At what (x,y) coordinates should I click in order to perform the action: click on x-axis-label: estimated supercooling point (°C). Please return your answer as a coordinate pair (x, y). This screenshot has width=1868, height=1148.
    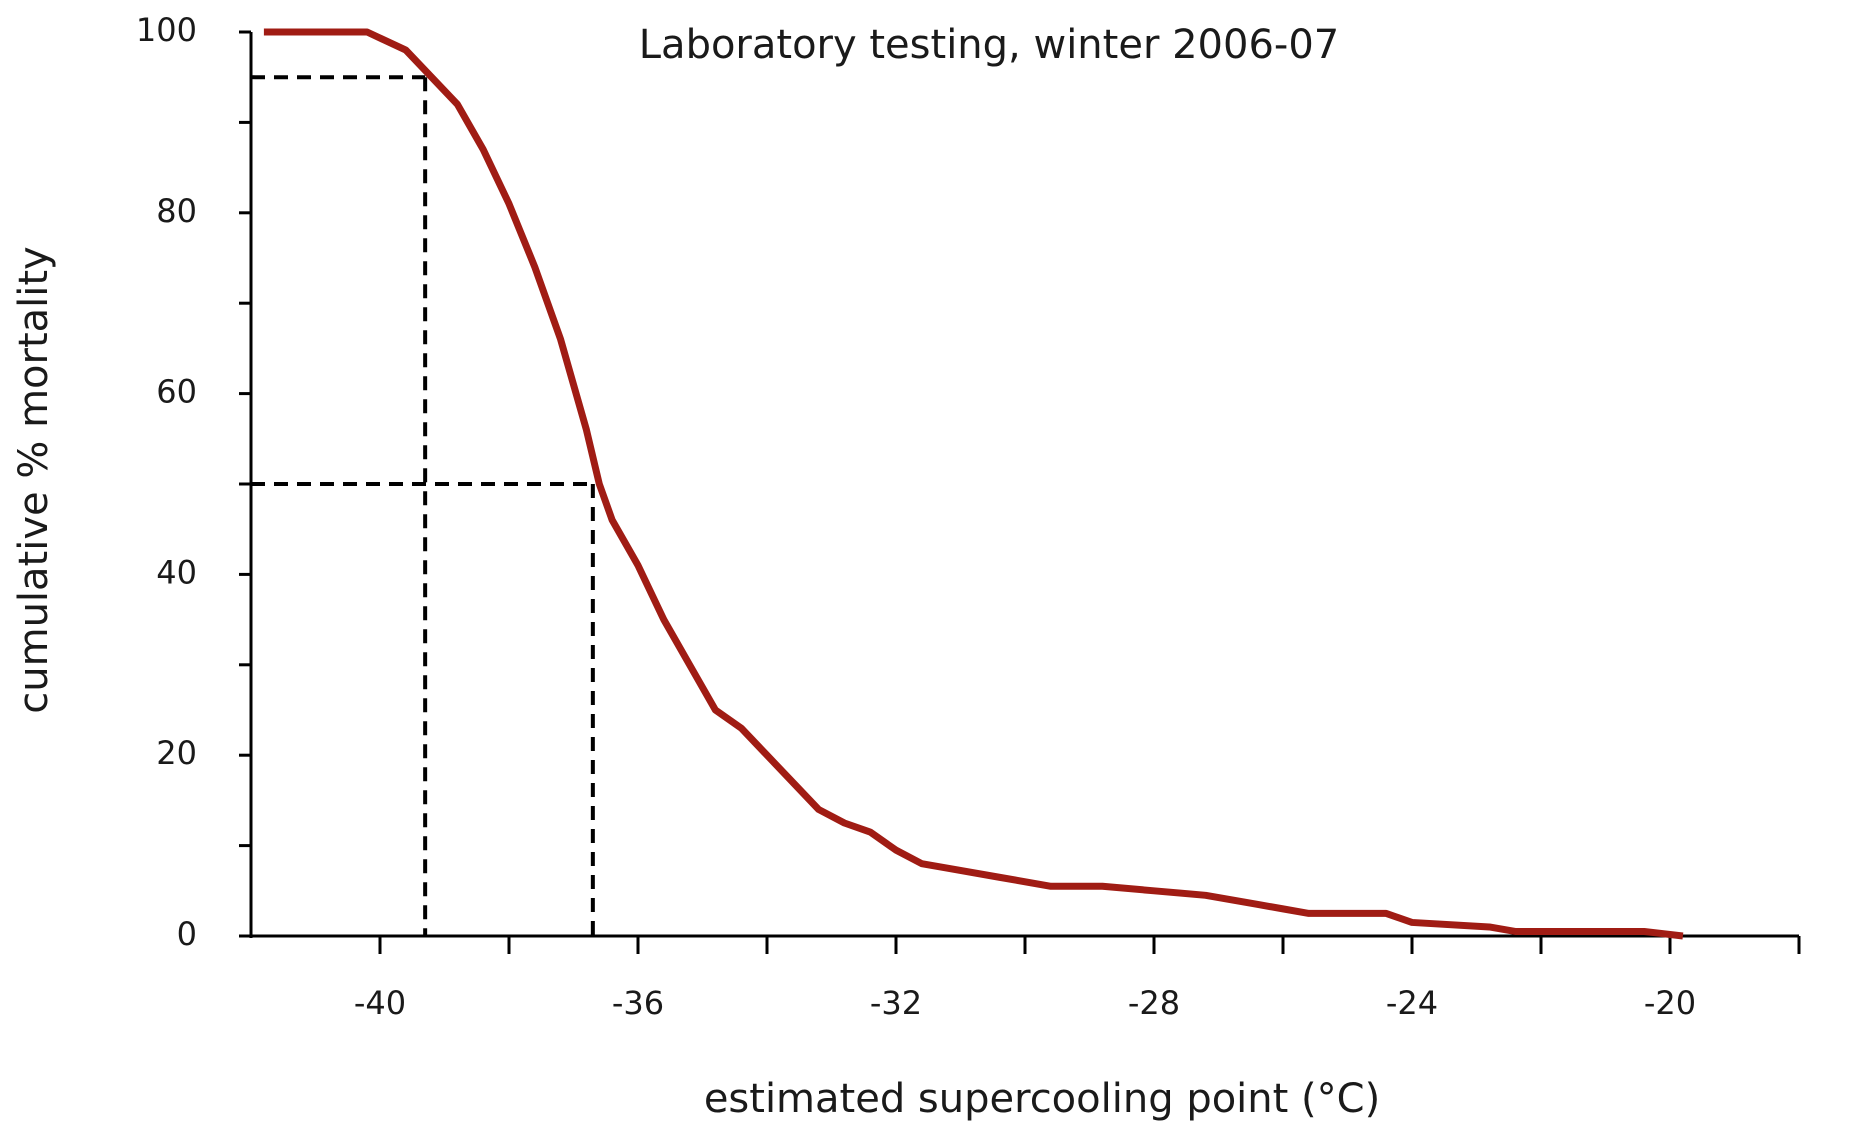
    Looking at the image, I should click on (1042, 1099).